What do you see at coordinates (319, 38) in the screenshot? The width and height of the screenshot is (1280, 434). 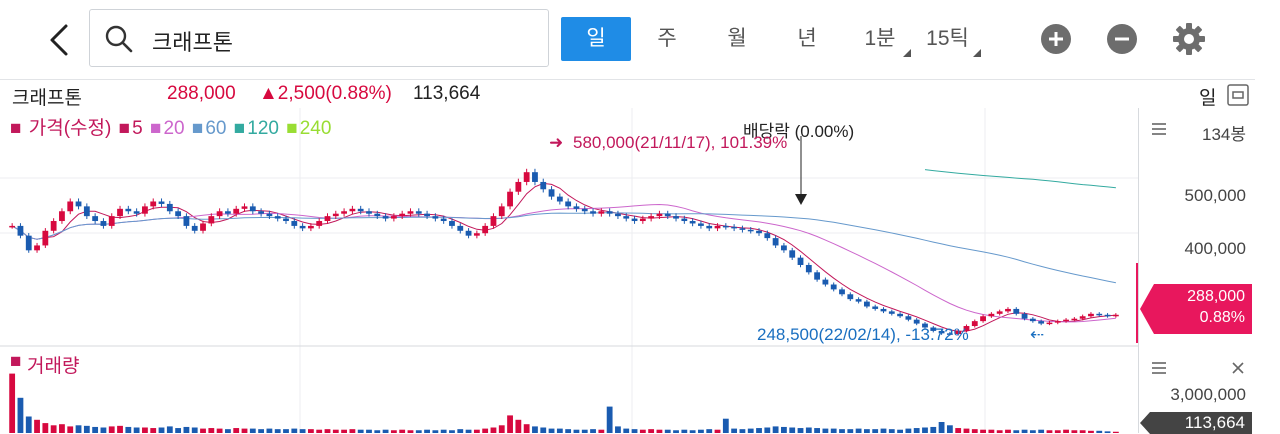 I see `search-input: 크래프톤` at bounding box center [319, 38].